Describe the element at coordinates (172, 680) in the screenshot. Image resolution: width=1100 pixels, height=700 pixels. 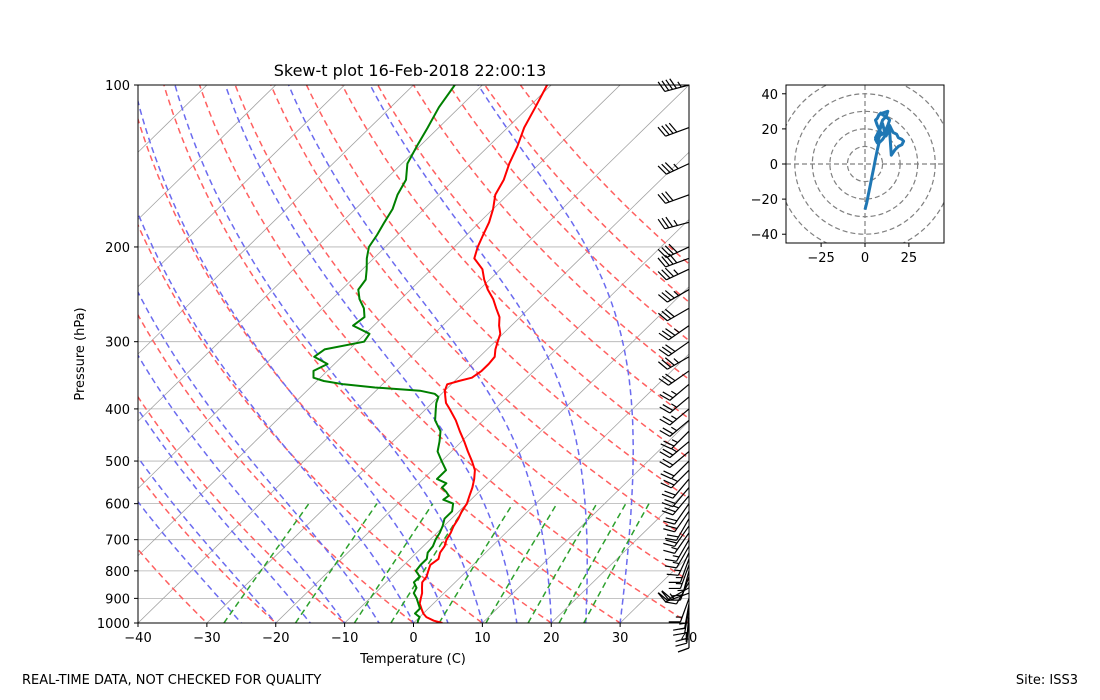
I see `quality-disclaimer: REAL-TIME DATA, NOT CHECKED FOR QUALITY` at that location.